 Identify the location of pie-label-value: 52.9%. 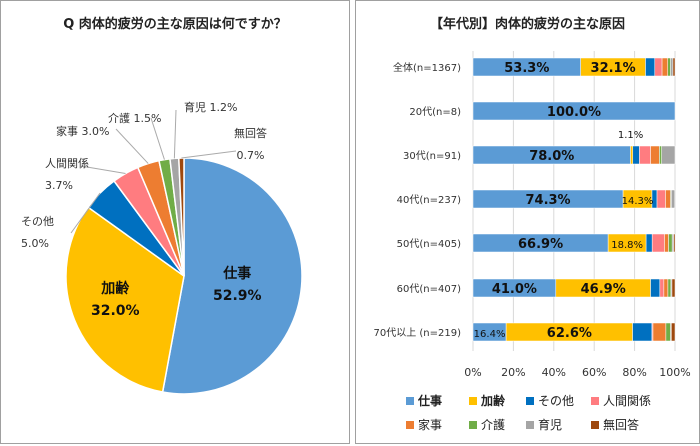
(237, 296).